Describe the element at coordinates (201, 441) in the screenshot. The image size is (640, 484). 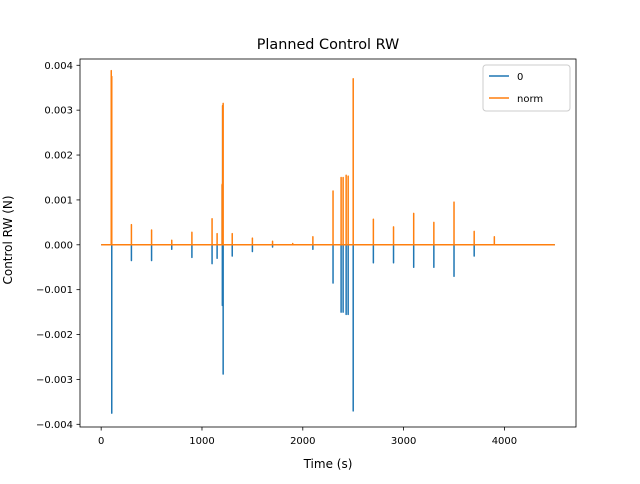
I see `x-tick-label: 1000` at that location.